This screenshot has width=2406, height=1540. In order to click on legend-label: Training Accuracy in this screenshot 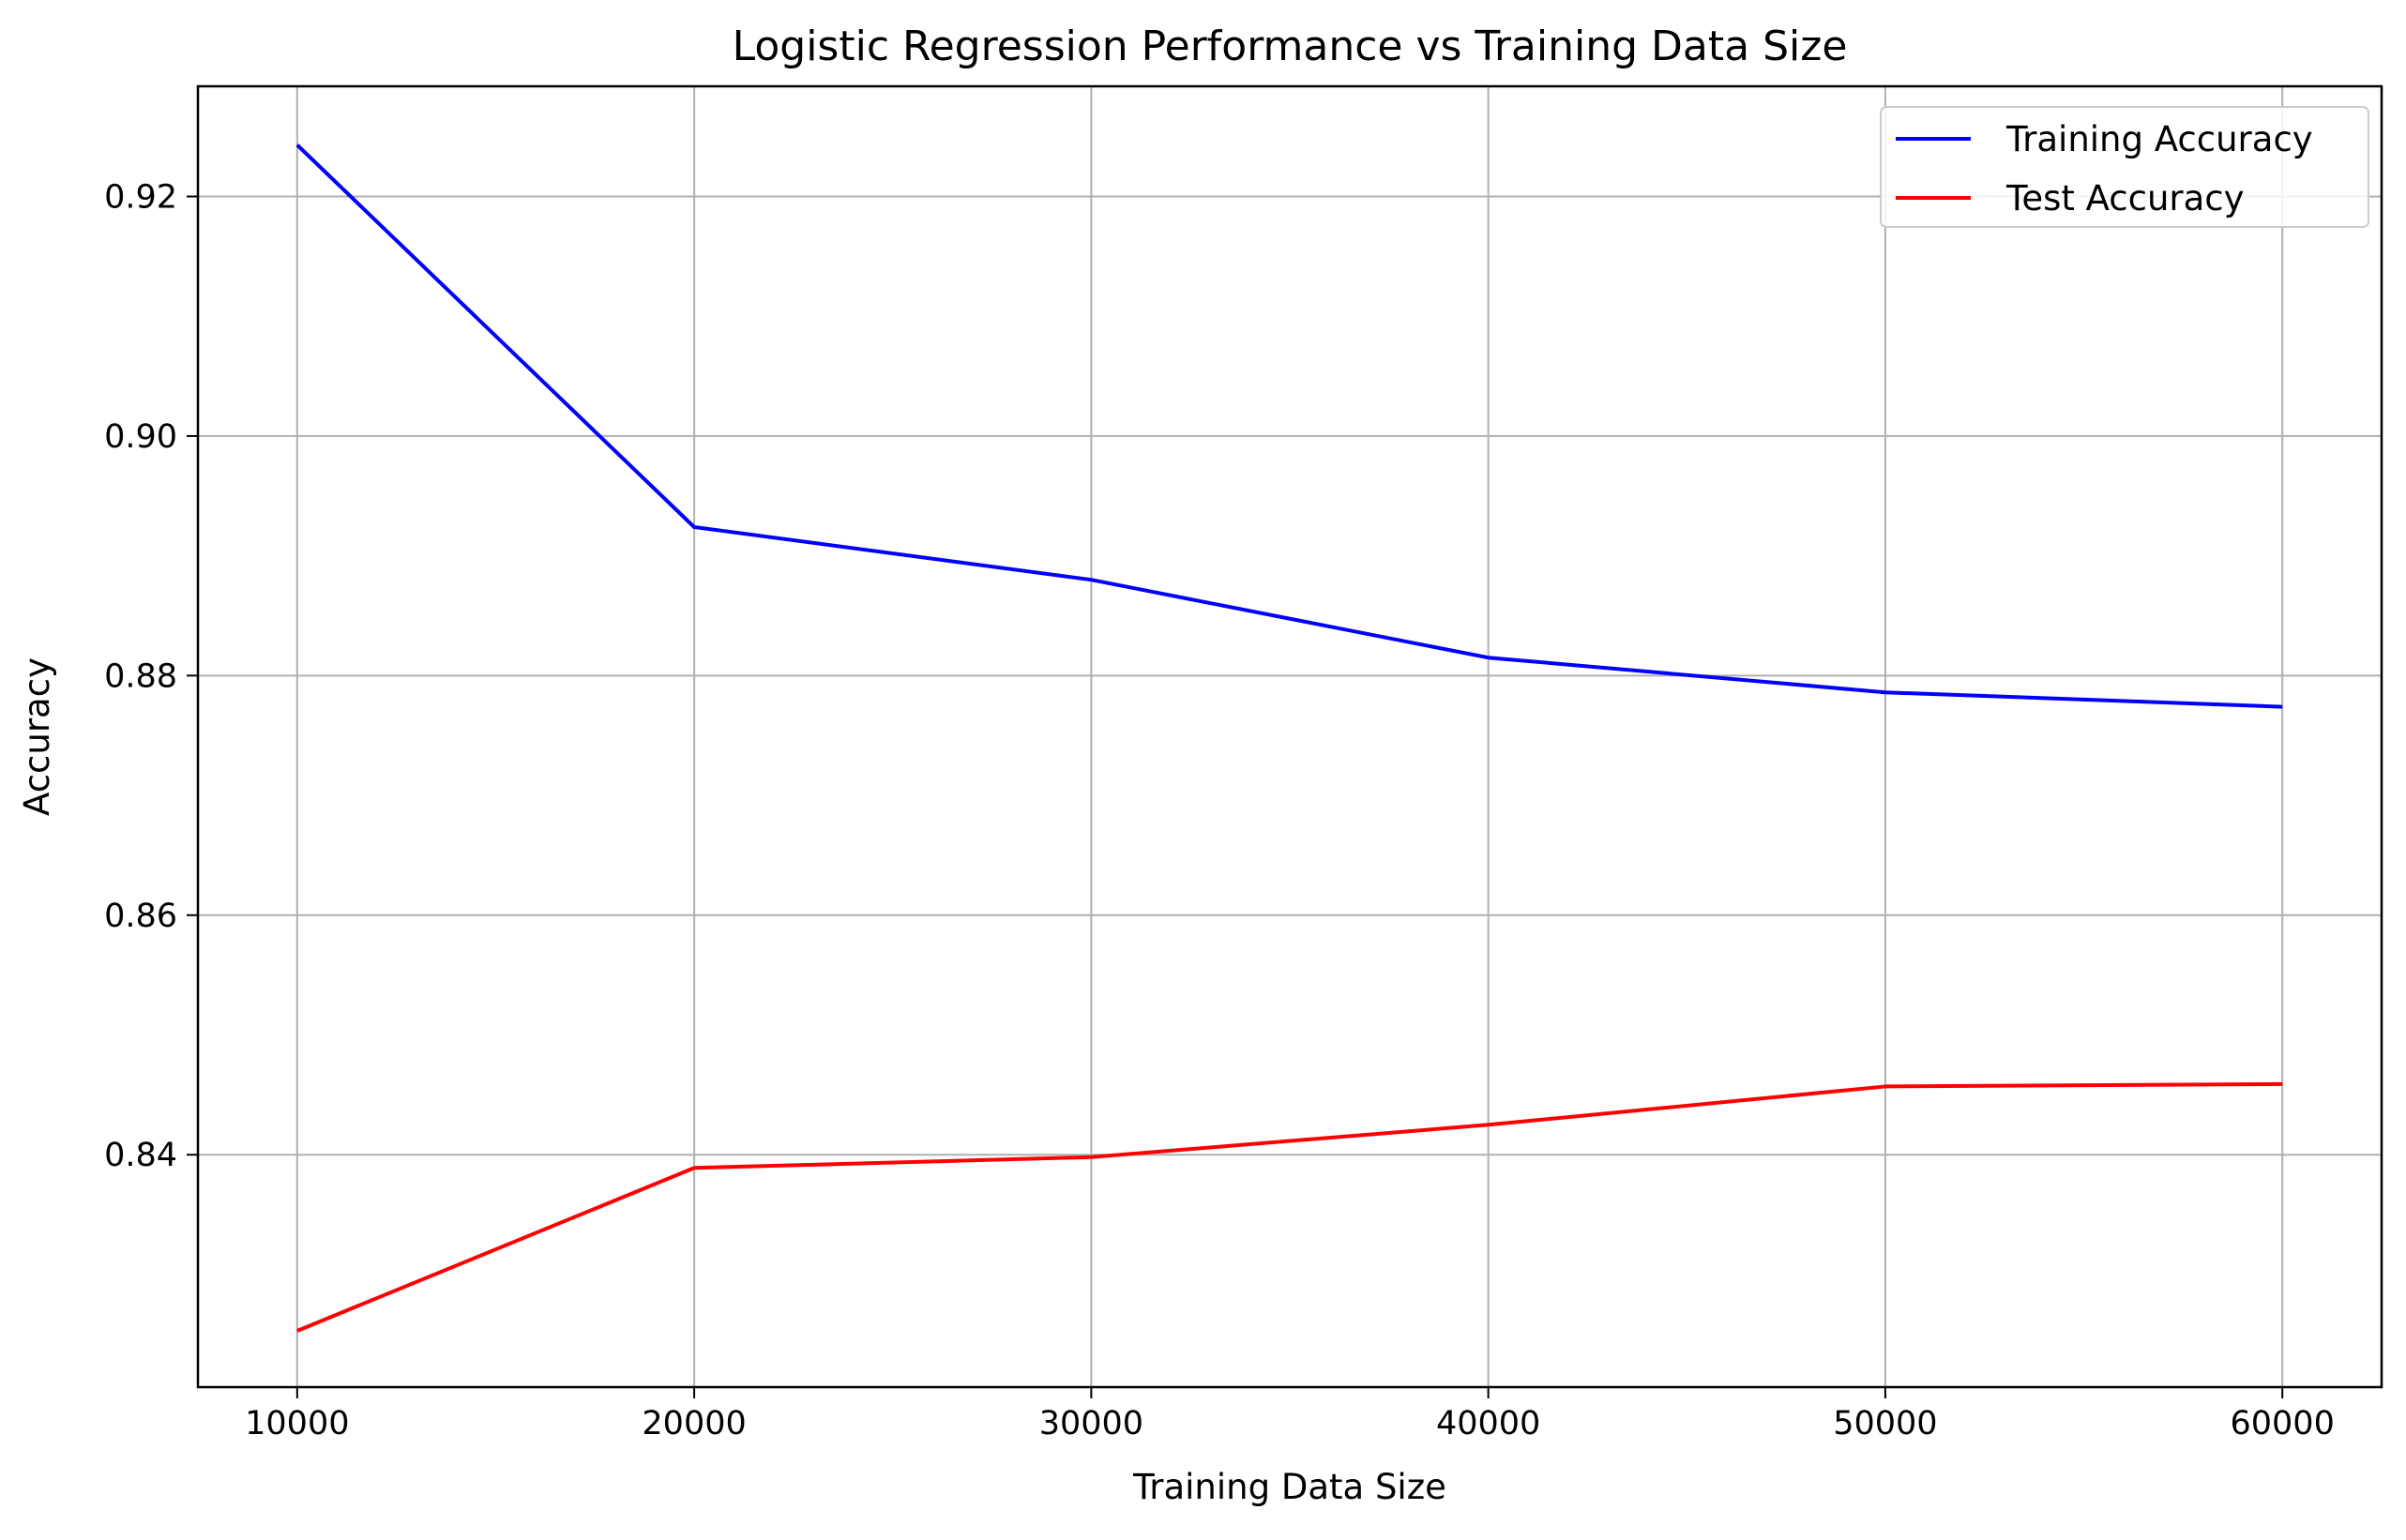, I will do `click(2159, 139)`.